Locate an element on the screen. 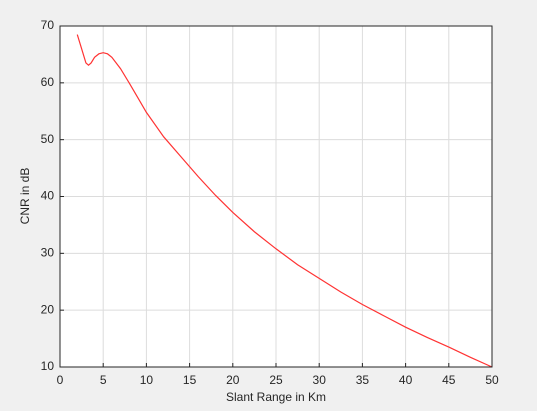 This screenshot has height=411, width=537. y-tick-label: 60 is located at coordinates (48, 82).